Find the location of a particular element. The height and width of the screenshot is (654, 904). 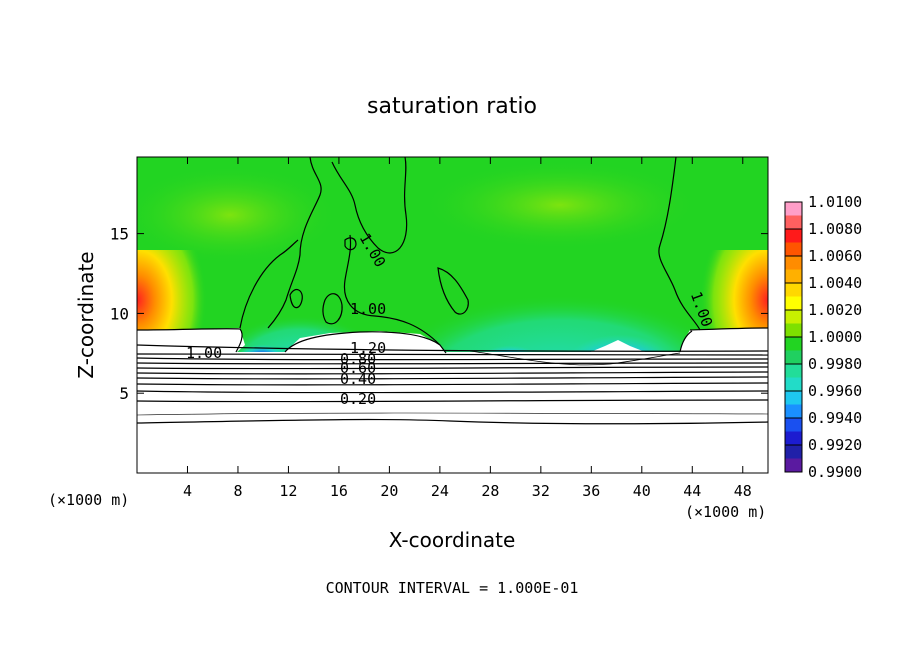

x-tick-label: 4 is located at coordinates (187, 491).